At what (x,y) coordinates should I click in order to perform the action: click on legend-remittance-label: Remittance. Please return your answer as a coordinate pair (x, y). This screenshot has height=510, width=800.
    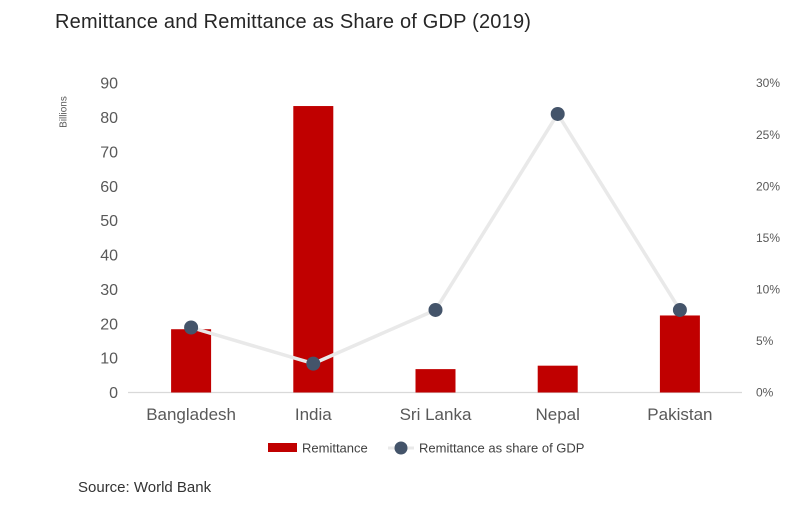
    Looking at the image, I should click on (335, 448).